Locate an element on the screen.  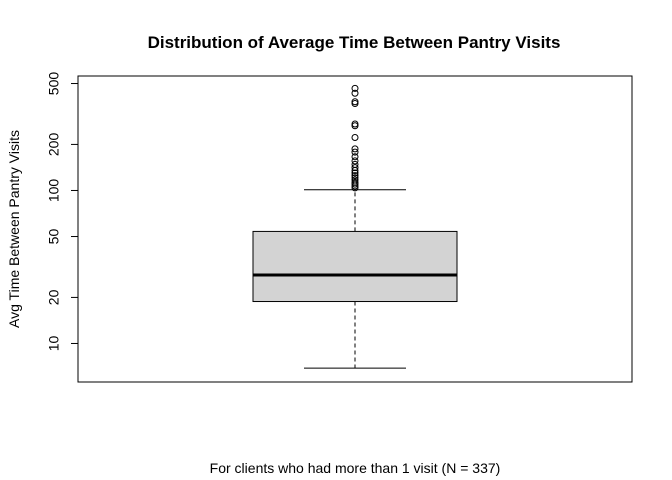
y-axis-label: Avg Time Between Pantry Visits is located at coordinates (14, 229).